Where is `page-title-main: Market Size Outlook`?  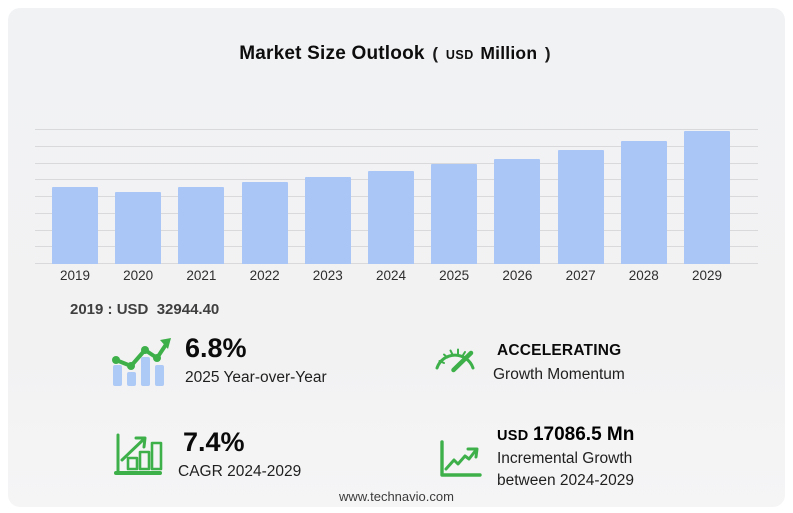 page-title-main: Market Size Outlook is located at coordinates (332, 53).